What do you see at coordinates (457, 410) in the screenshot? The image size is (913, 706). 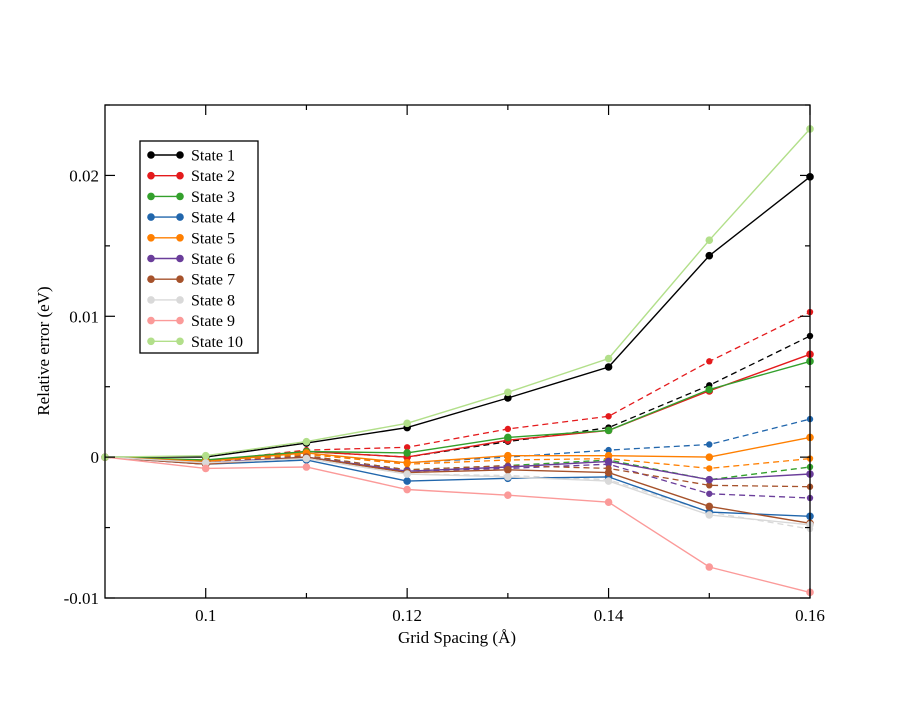 I see `state-3-line` at bounding box center [457, 410].